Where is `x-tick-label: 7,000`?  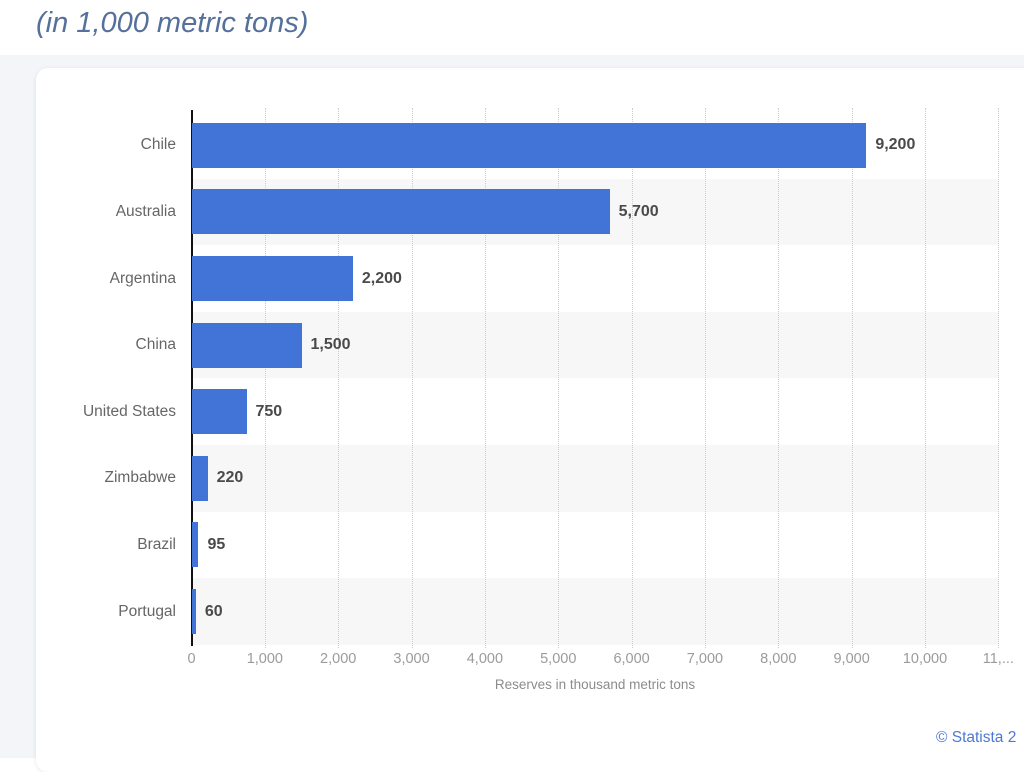 x-tick-label: 7,000 is located at coordinates (705, 659).